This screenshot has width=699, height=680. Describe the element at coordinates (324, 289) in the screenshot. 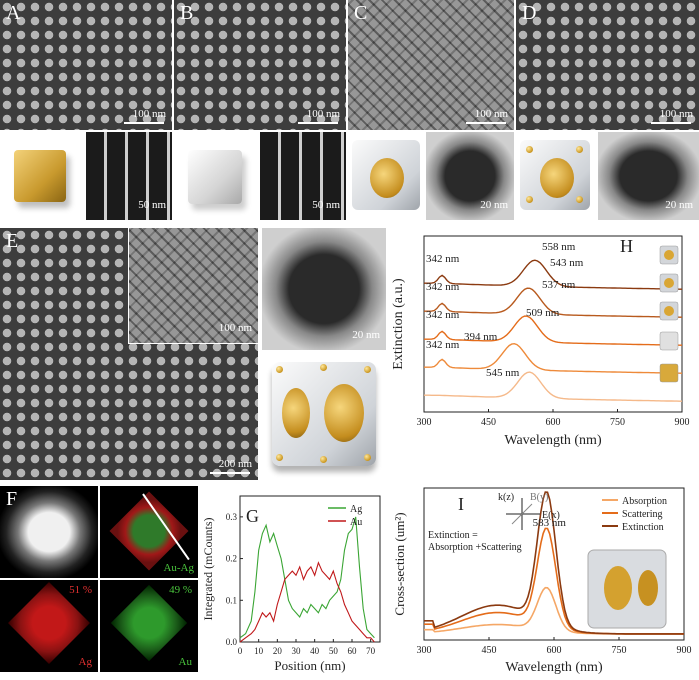

I see `tem-image-e: 20 nm` at that location.